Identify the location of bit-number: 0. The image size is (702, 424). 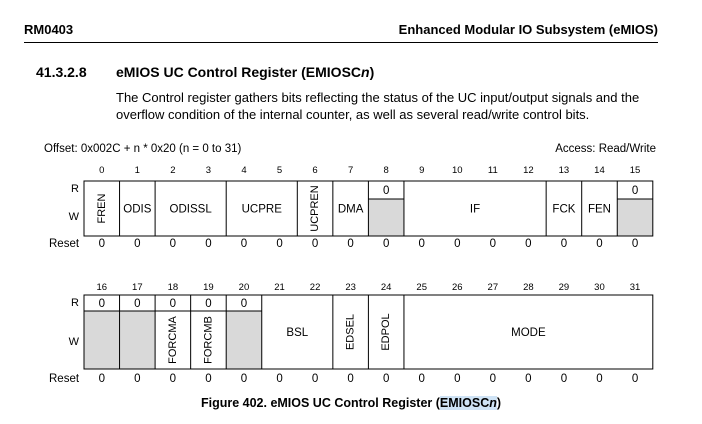
(101, 170).